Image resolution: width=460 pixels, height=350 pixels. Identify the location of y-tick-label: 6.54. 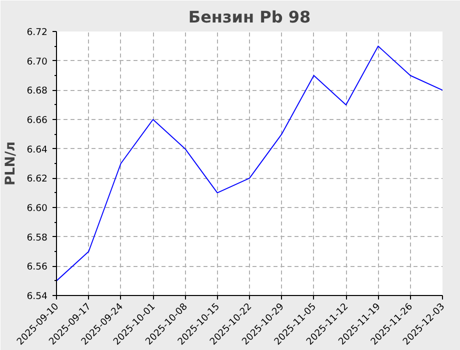
(37, 296).